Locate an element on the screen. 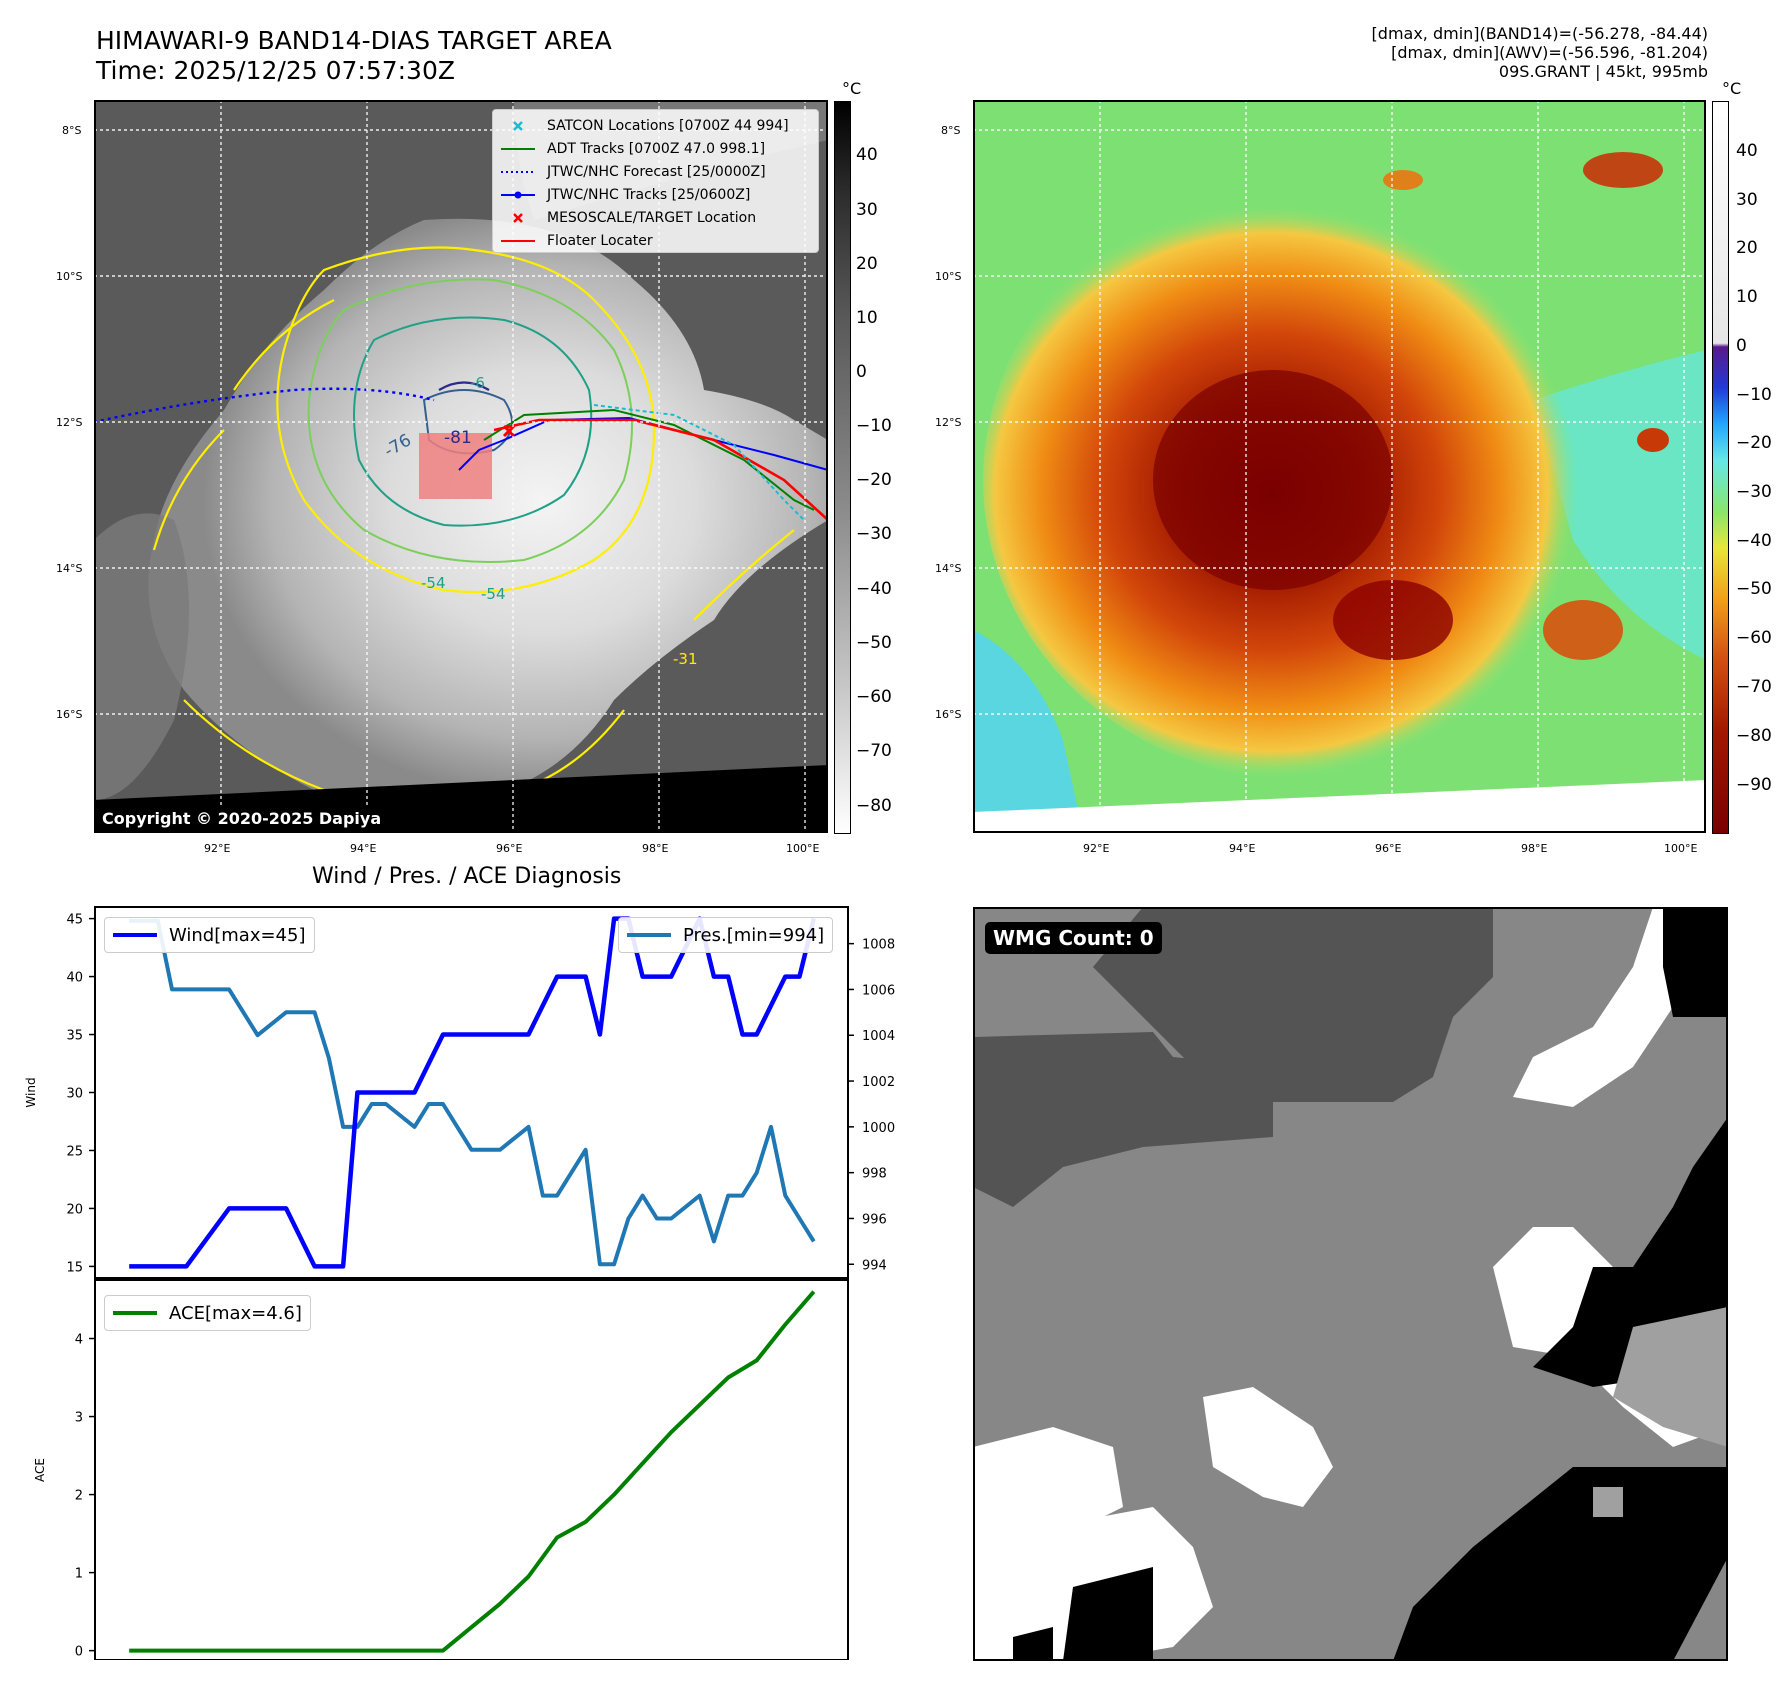 The height and width of the screenshot is (1690, 1788). gray-colorbar-tick: 40 is located at coordinates (867, 155).